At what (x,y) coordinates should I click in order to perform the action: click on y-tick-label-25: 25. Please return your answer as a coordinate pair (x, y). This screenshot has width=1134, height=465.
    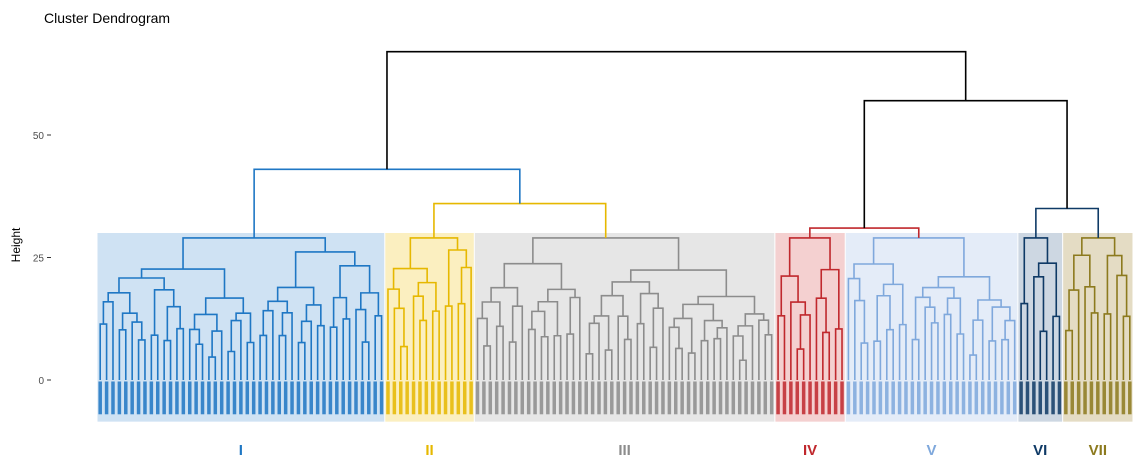
    Looking at the image, I should click on (39, 259).